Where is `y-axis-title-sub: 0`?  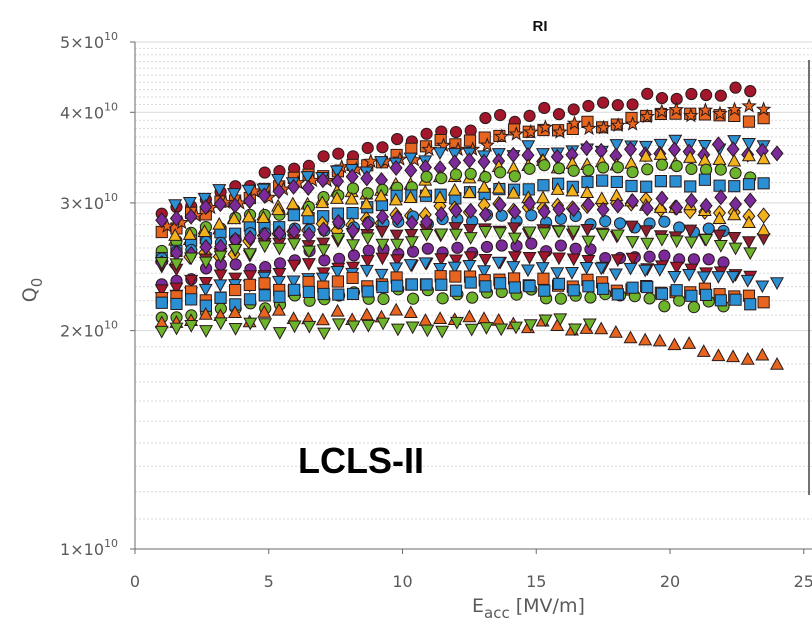 y-axis-title-sub: 0 is located at coordinates (37, 283).